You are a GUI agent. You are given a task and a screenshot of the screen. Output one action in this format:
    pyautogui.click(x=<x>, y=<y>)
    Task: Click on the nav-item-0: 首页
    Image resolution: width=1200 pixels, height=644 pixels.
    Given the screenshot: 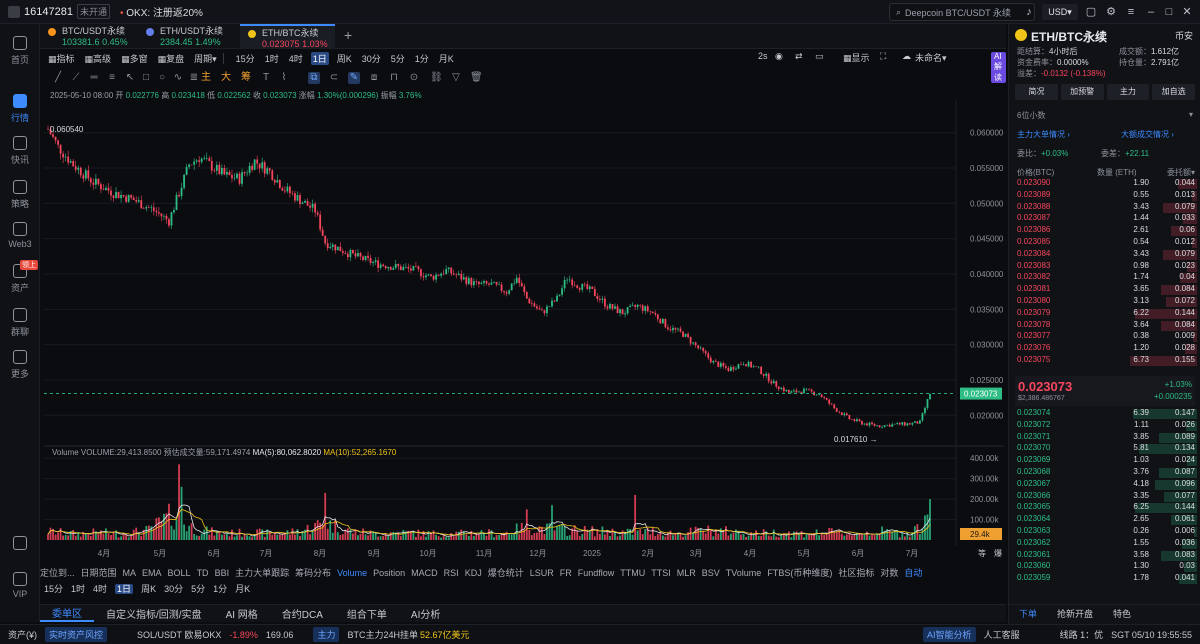 What is the action you would take?
    pyautogui.click(x=20, y=51)
    